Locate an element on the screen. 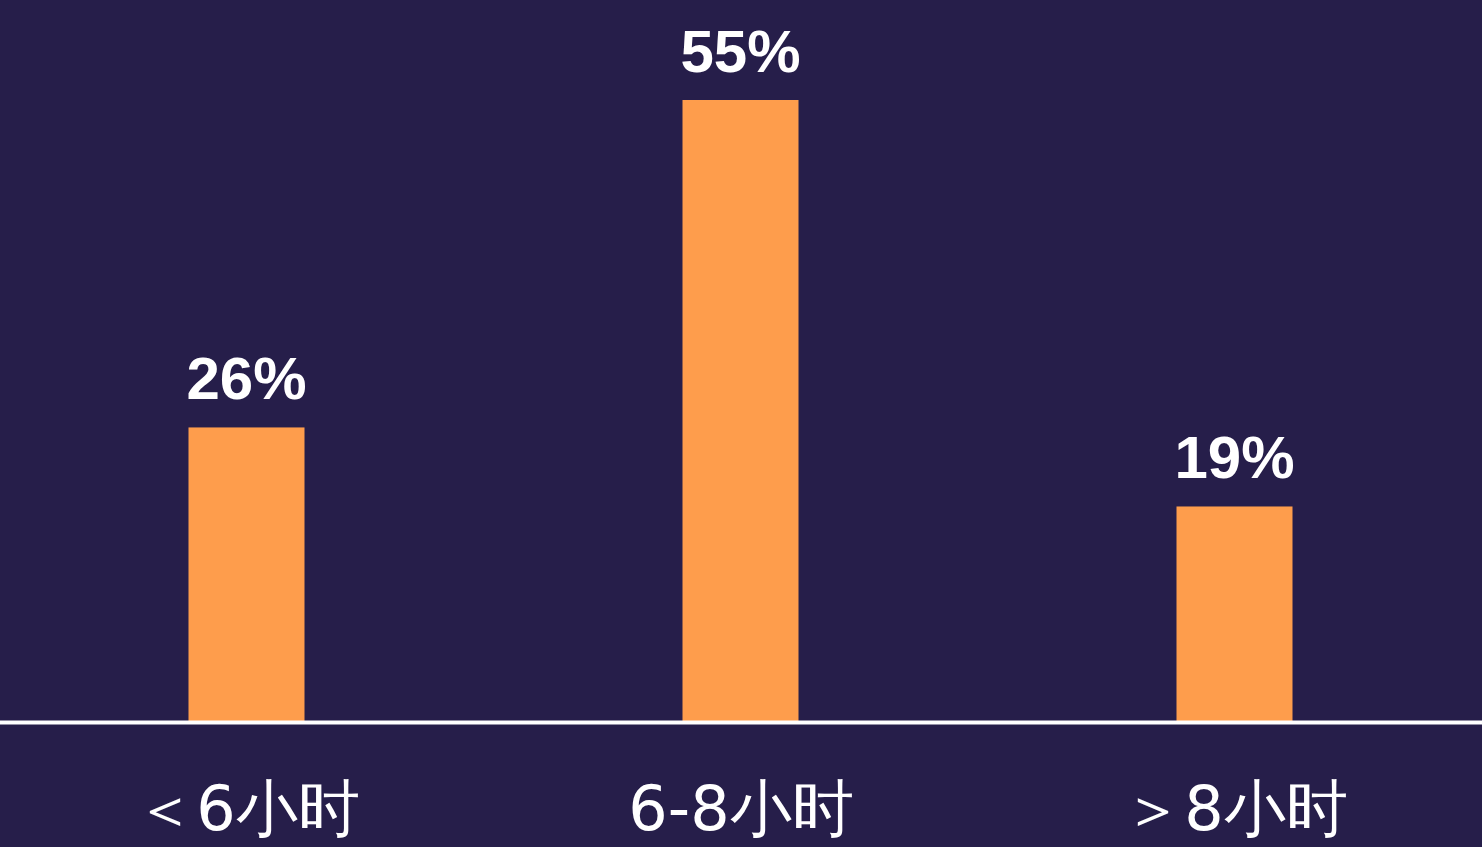 The width and height of the screenshot is (1482, 847). x-tick-label: ＞8小时 is located at coordinates (1235, 808).